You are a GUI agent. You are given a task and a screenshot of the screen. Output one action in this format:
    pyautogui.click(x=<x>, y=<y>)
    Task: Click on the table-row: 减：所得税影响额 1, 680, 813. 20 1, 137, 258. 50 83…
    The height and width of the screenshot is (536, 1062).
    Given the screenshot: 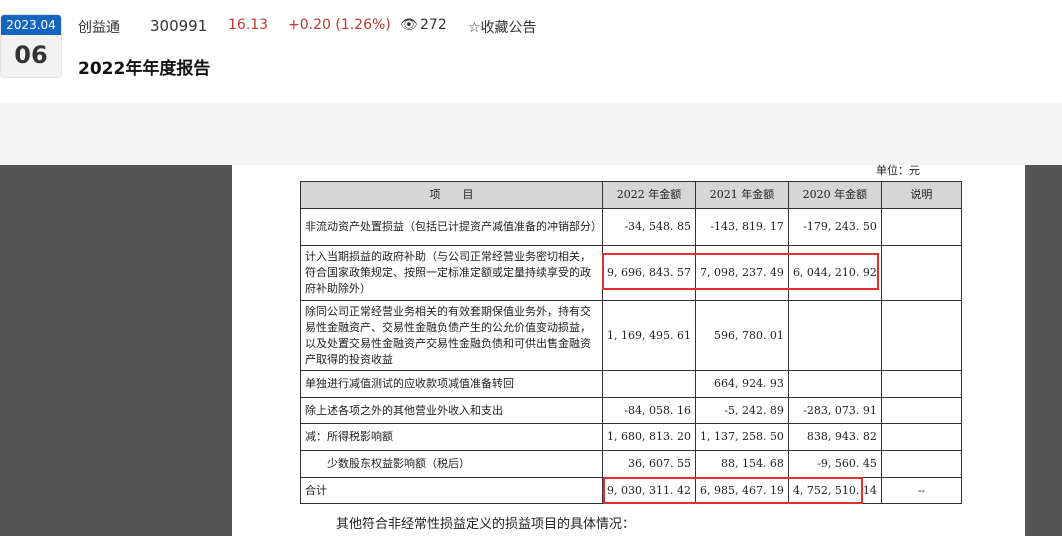 What is the action you would take?
    pyautogui.click(x=631, y=437)
    